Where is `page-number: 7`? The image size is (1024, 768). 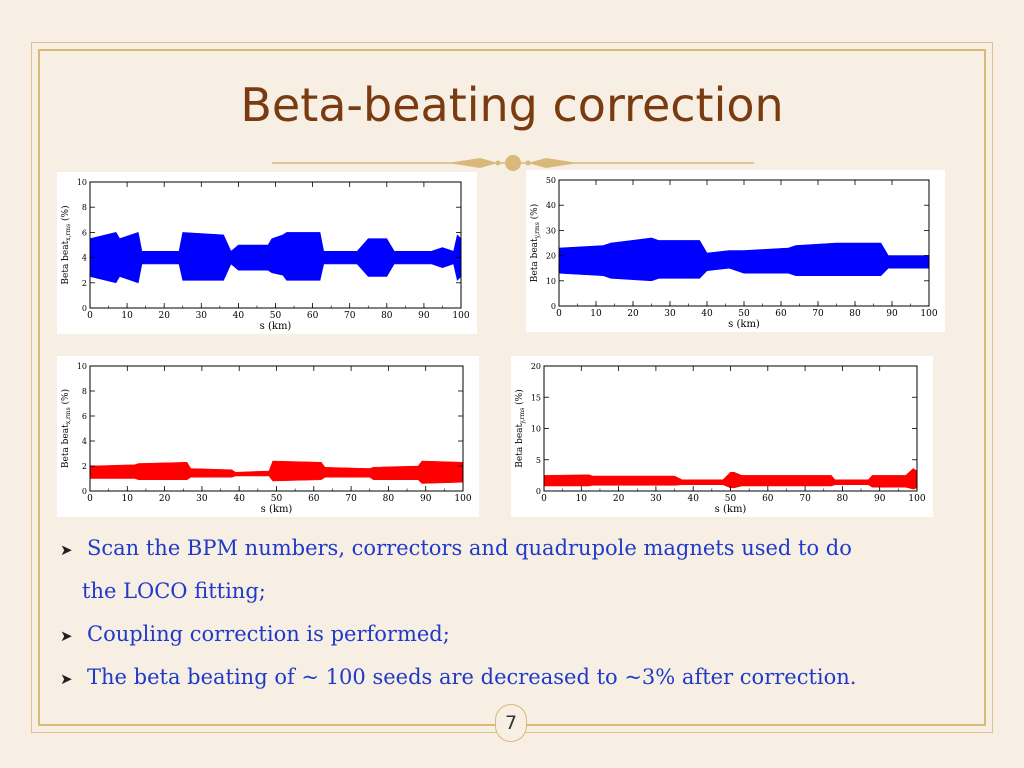 page-number: 7 is located at coordinates (511, 723).